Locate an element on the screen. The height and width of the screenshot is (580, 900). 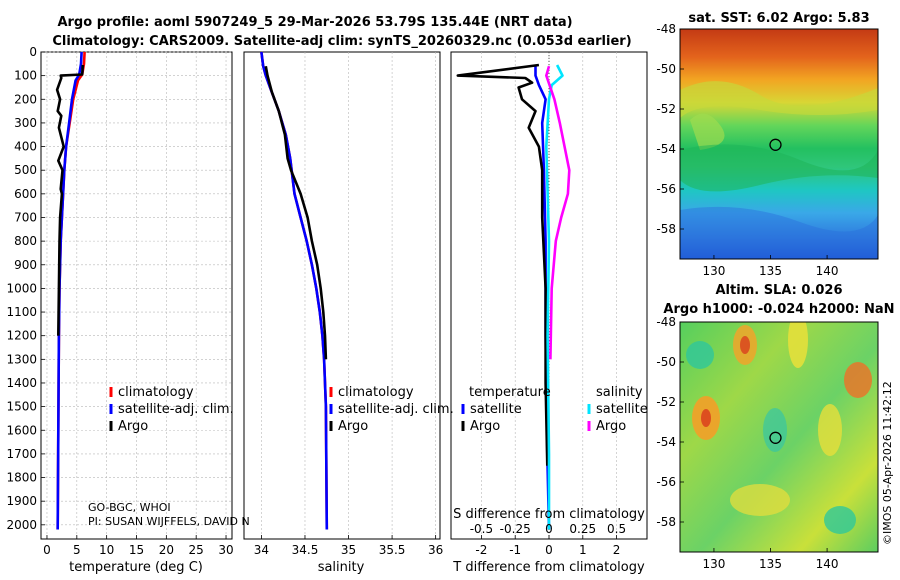
legend-label-t-argo: Argo is located at coordinates (485, 426).